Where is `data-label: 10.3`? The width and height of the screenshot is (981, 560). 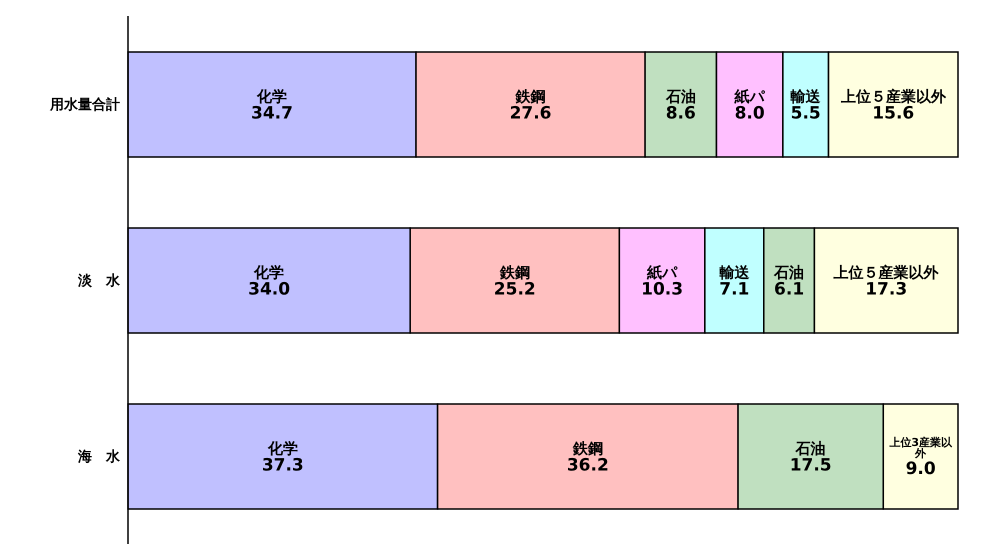 data-label: 10.3 is located at coordinates (662, 290).